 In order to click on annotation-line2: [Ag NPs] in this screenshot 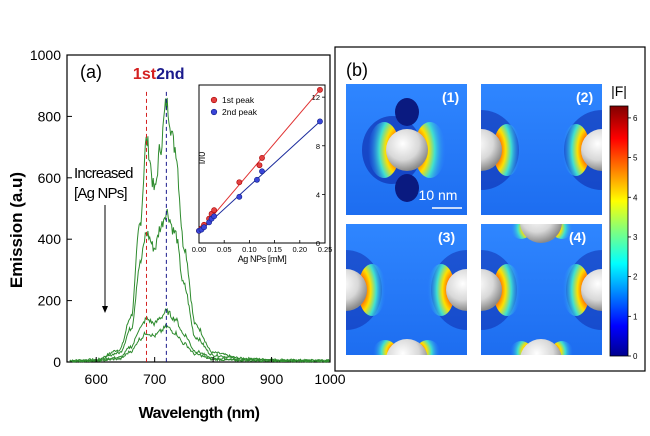, I will do `click(100, 193)`.